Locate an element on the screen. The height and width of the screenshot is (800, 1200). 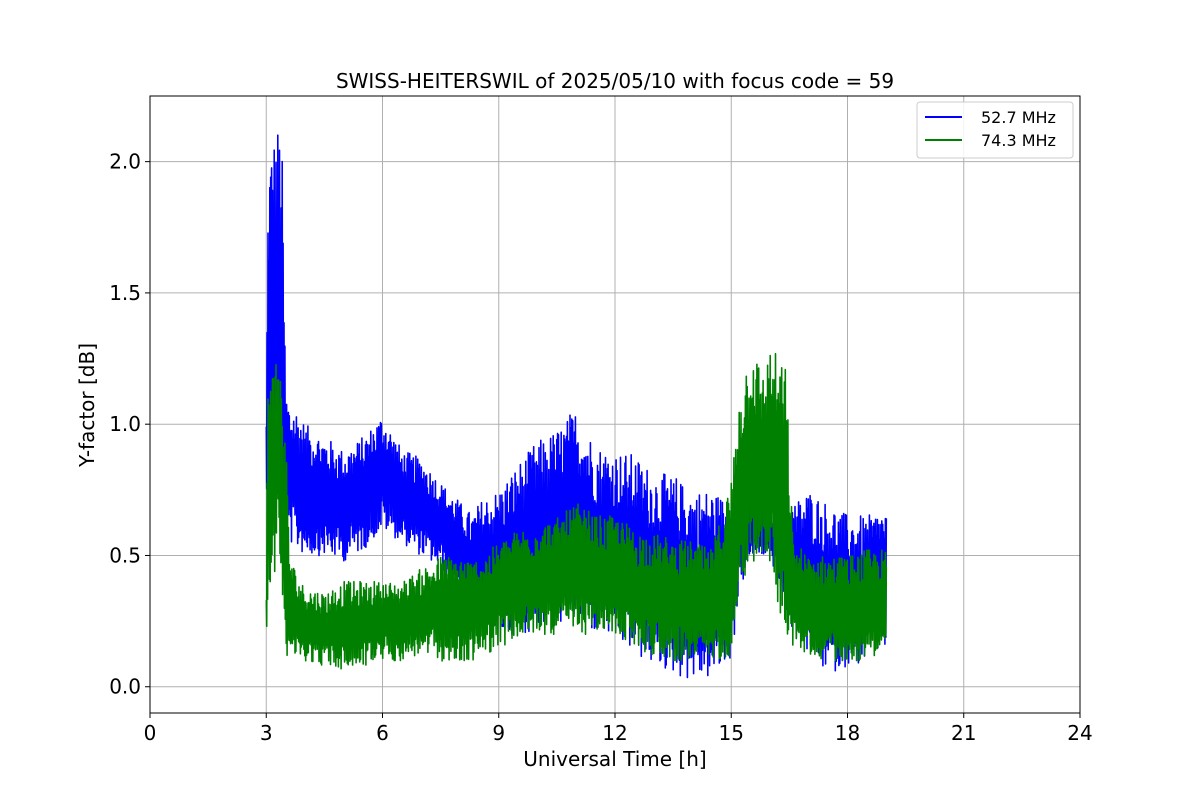
y-tick-label: 0.0 is located at coordinates (125, 687).